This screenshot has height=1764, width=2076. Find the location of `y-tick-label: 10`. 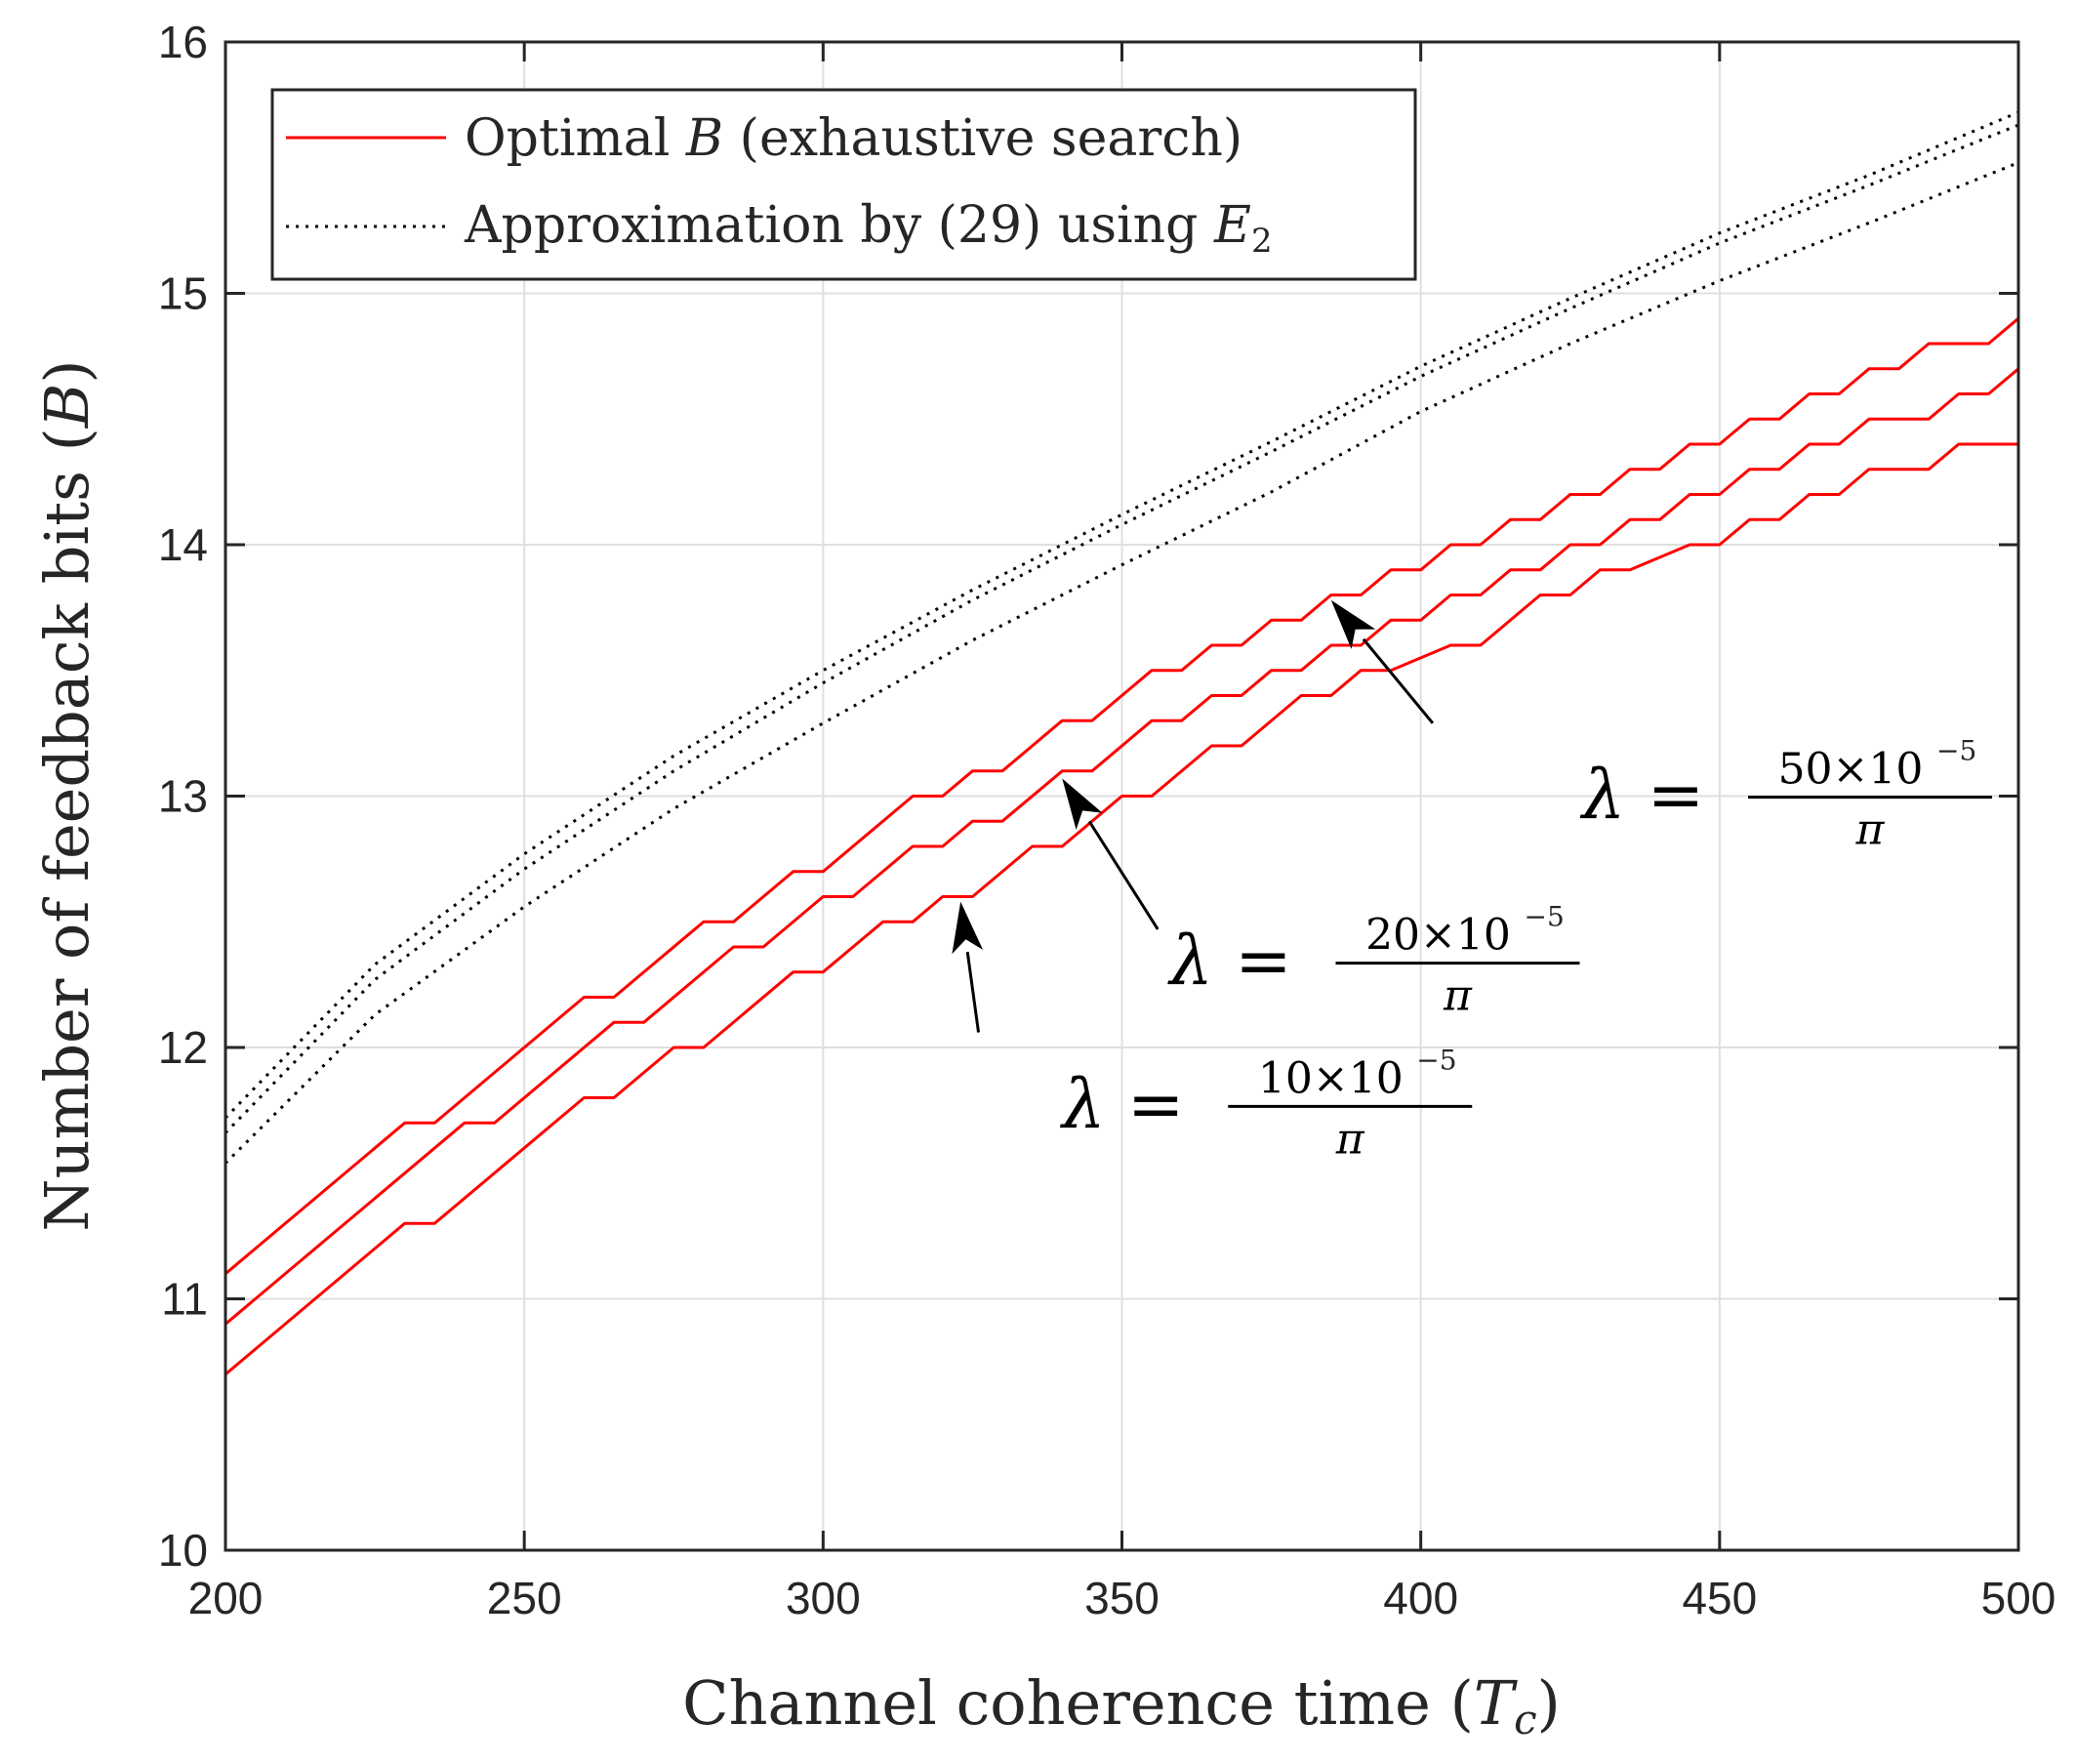

y-tick-label: 10 is located at coordinates (183, 1550).